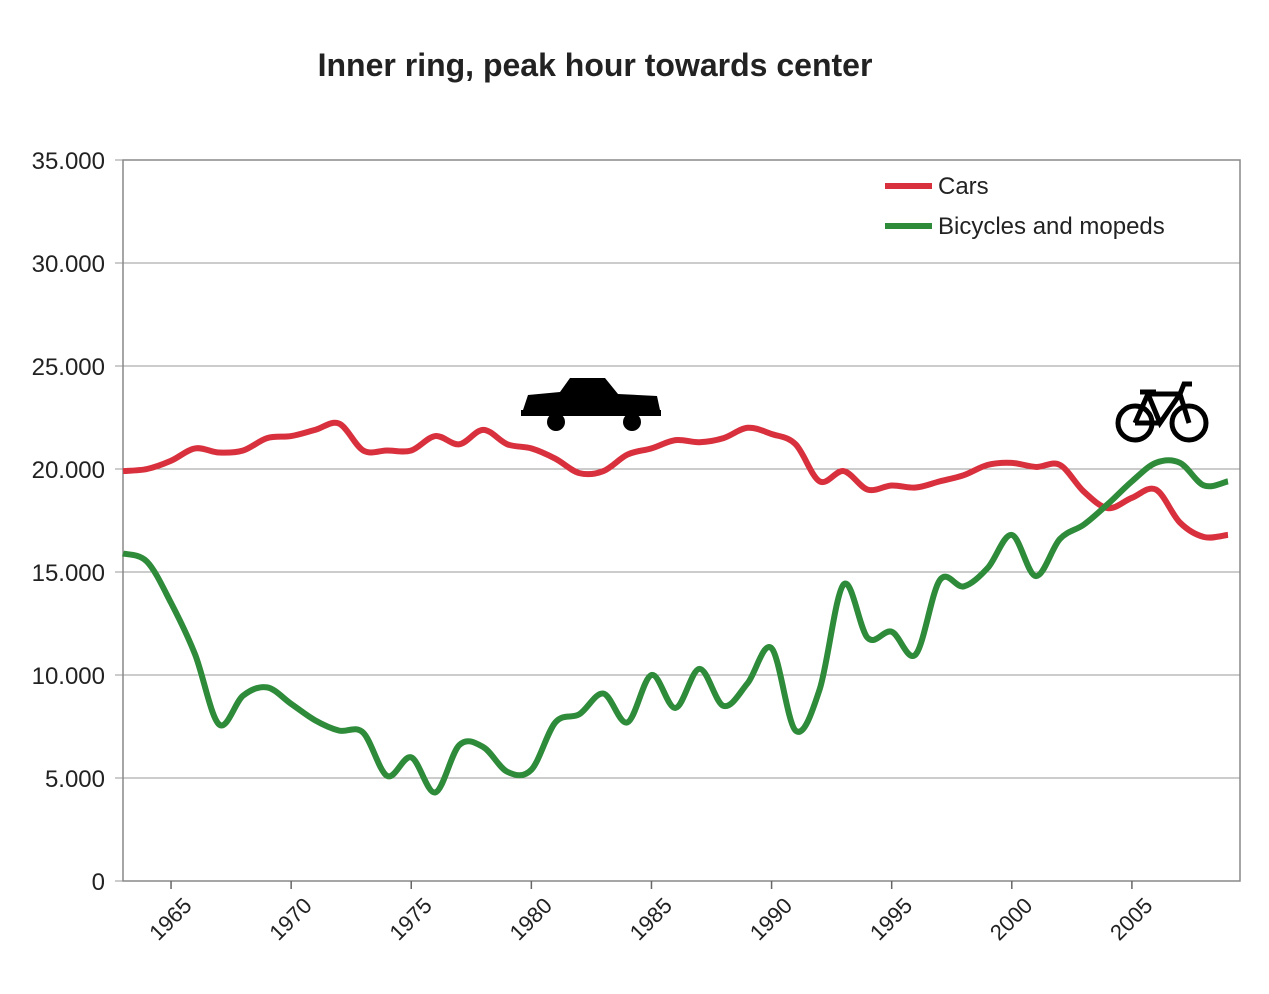 The height and width of the screenshot is (994, 1269). Describe the element at coordinates (963, 186) in the screenshot. I see `legend-label: Cars` at that location.